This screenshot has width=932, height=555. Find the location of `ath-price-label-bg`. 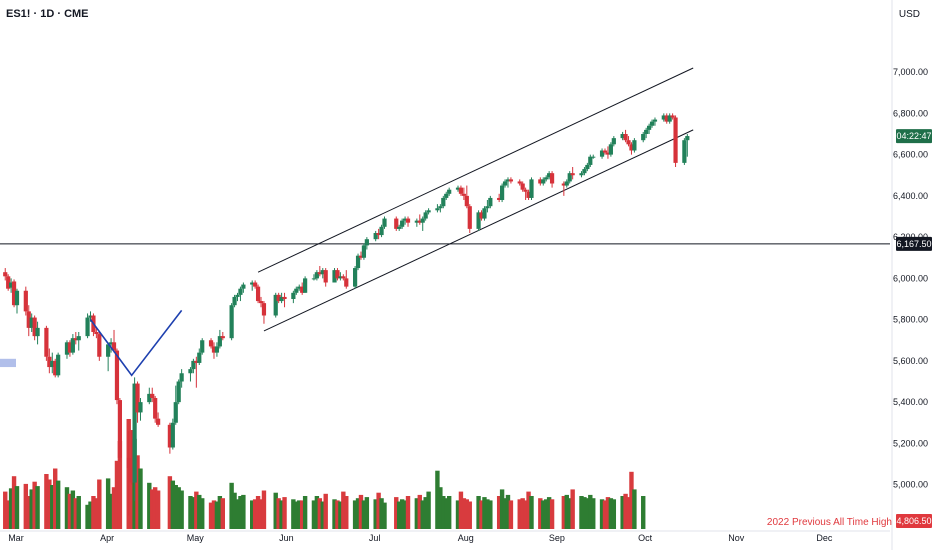

ath-price-label-bg is located at coordinates (914, 521).